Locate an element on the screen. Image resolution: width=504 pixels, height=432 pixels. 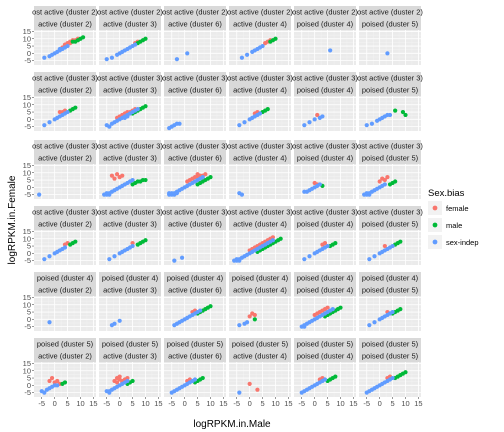
facet-panel: ost active (duster 2) poised (duster 4) is located at coordinates (325, 35).